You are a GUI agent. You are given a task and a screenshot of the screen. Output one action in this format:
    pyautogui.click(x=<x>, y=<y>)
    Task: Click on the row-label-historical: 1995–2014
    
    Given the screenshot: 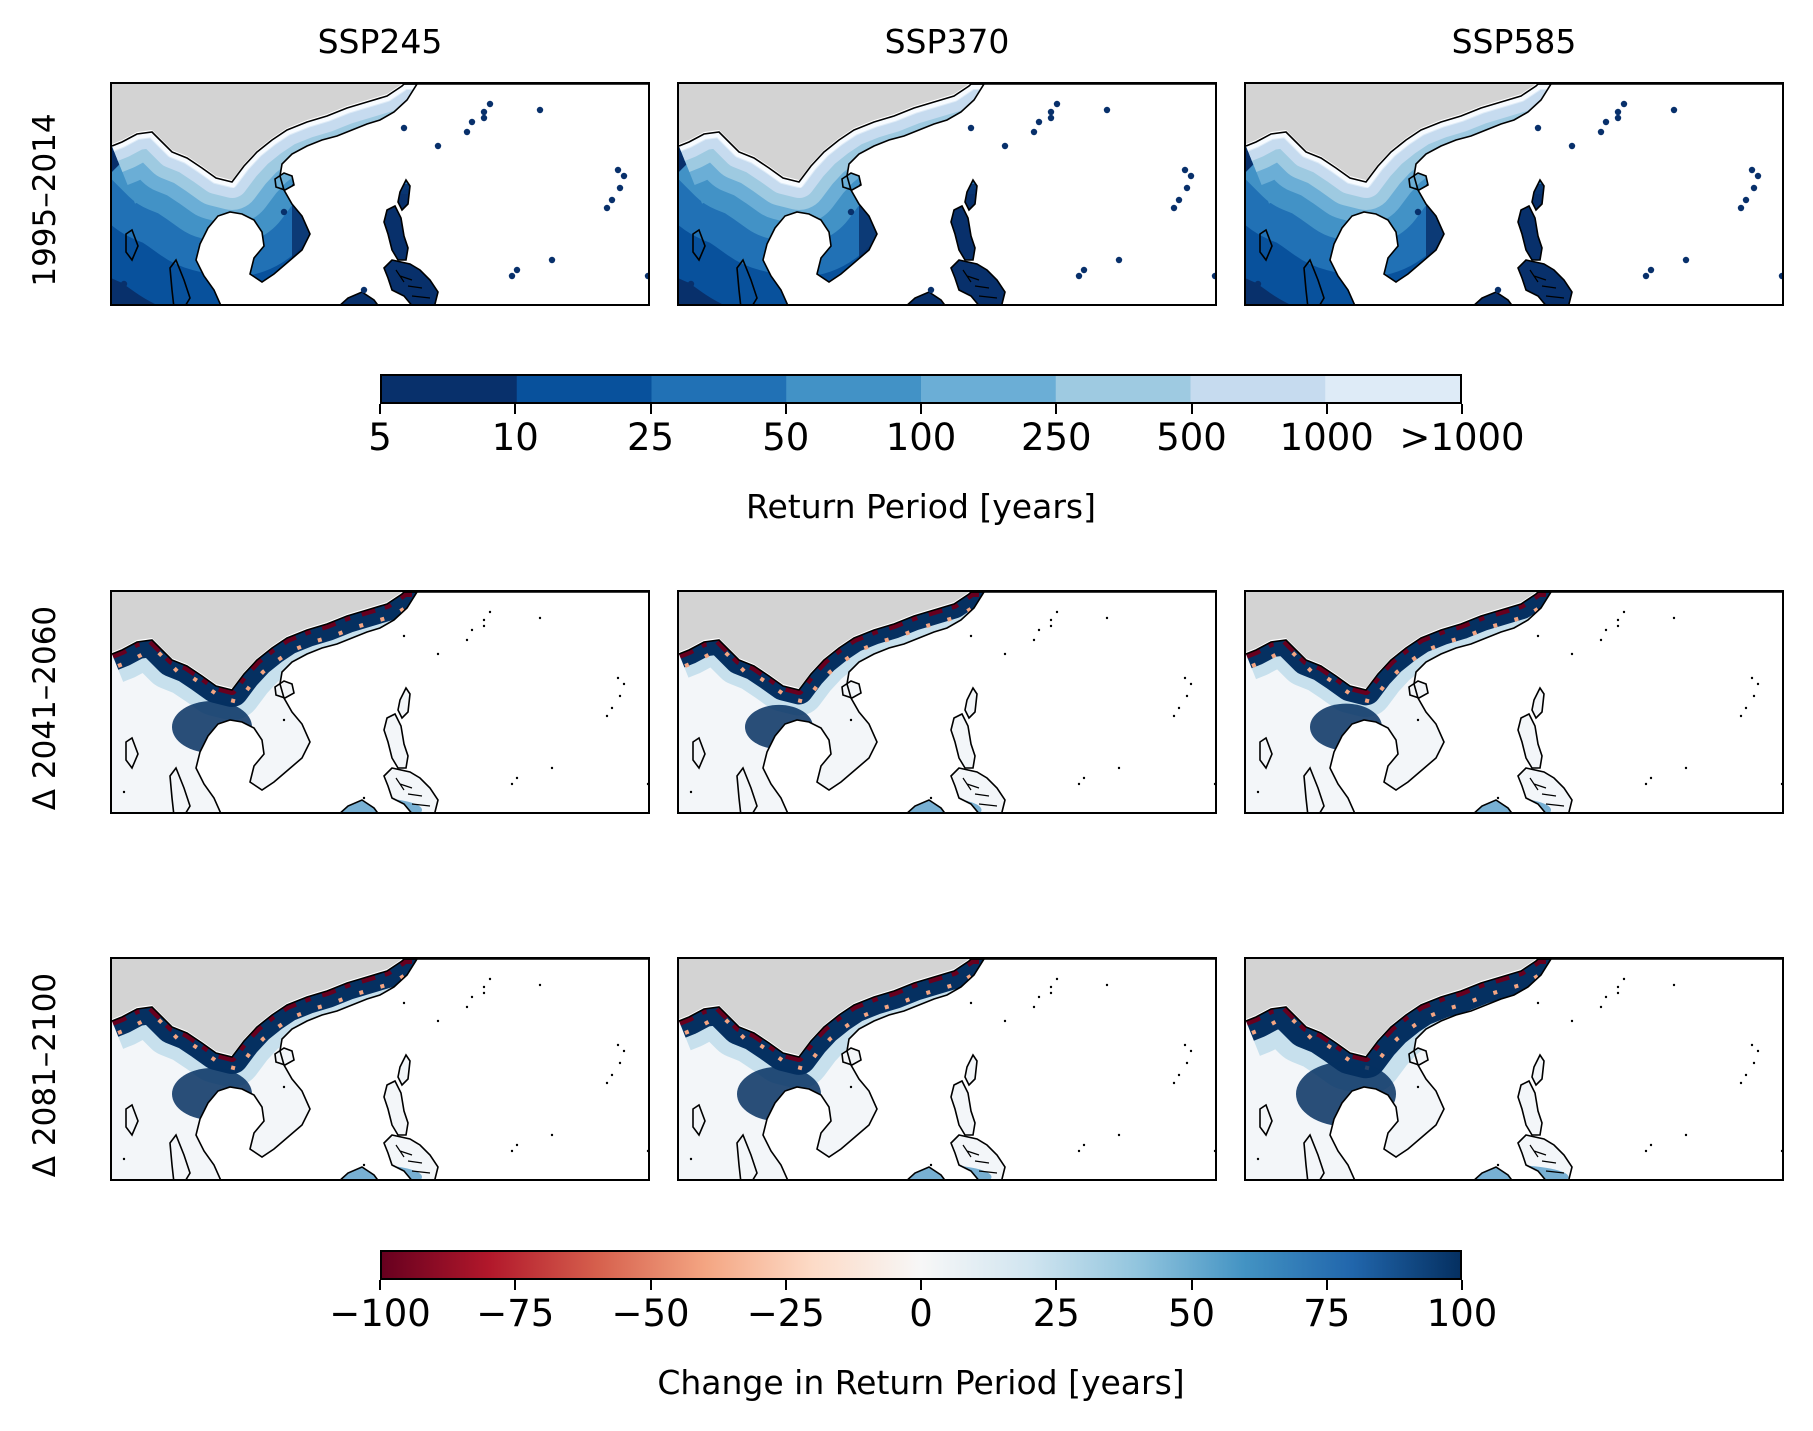 What is the action you would take?
    pyautogui.click(x=45, y=200)
    